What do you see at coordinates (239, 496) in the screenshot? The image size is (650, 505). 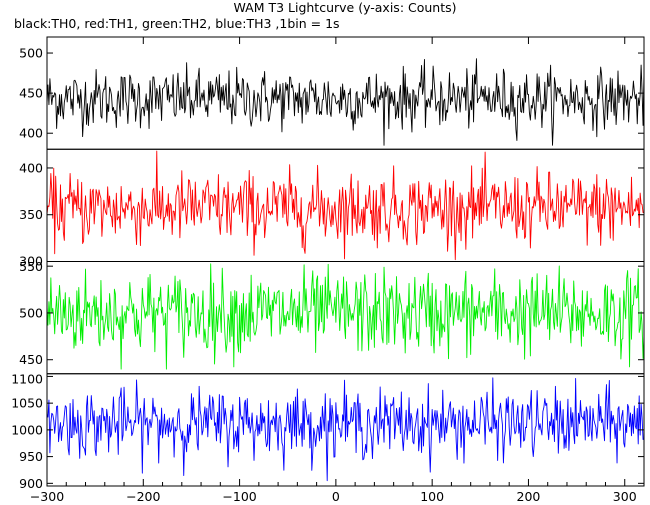 I see `x-tick-label: −100` at bounding box center [239, 496].